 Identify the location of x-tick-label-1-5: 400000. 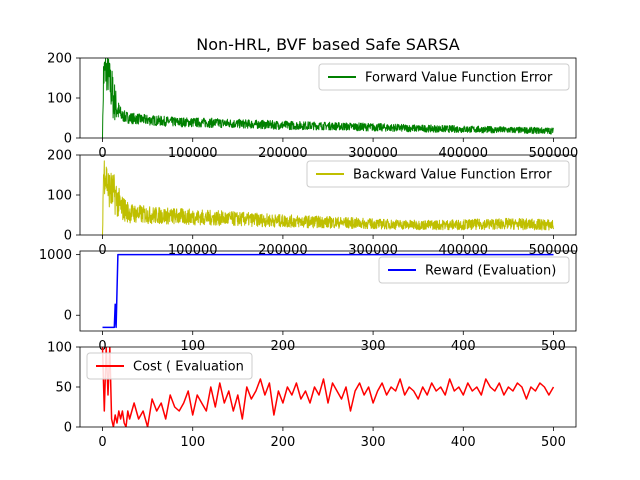
(463, 153).